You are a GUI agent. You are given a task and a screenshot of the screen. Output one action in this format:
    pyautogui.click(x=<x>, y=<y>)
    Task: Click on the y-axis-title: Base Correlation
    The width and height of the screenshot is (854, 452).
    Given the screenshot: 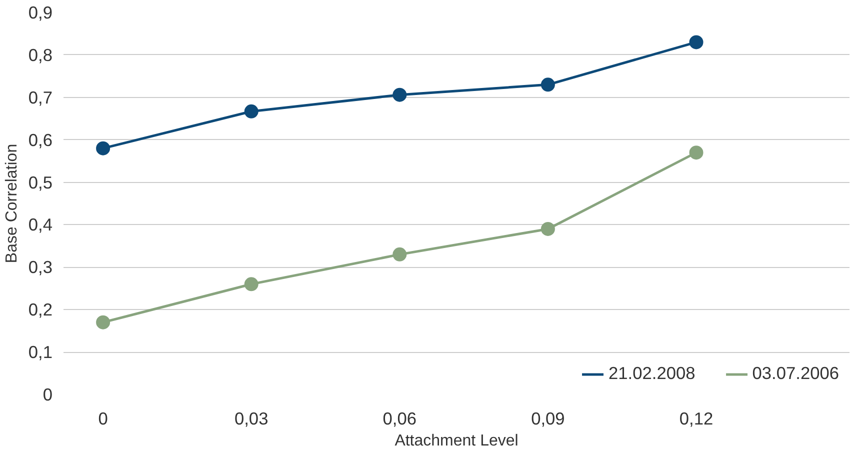 What is the action you would take?
    pyautogui.click(x=11, y=204)
    